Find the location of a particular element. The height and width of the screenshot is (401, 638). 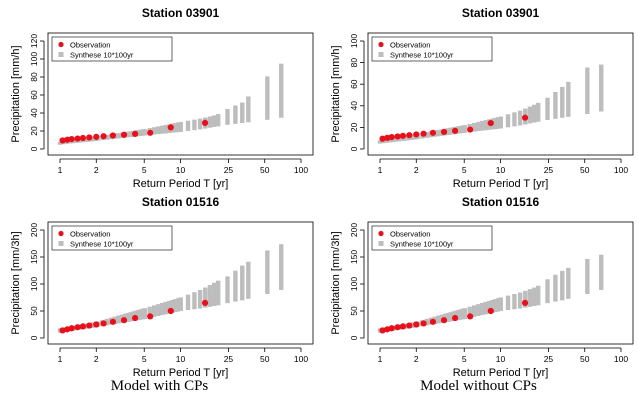

y-axis-label: Precipitation [mm/h] is located at coordinates (336, 93).